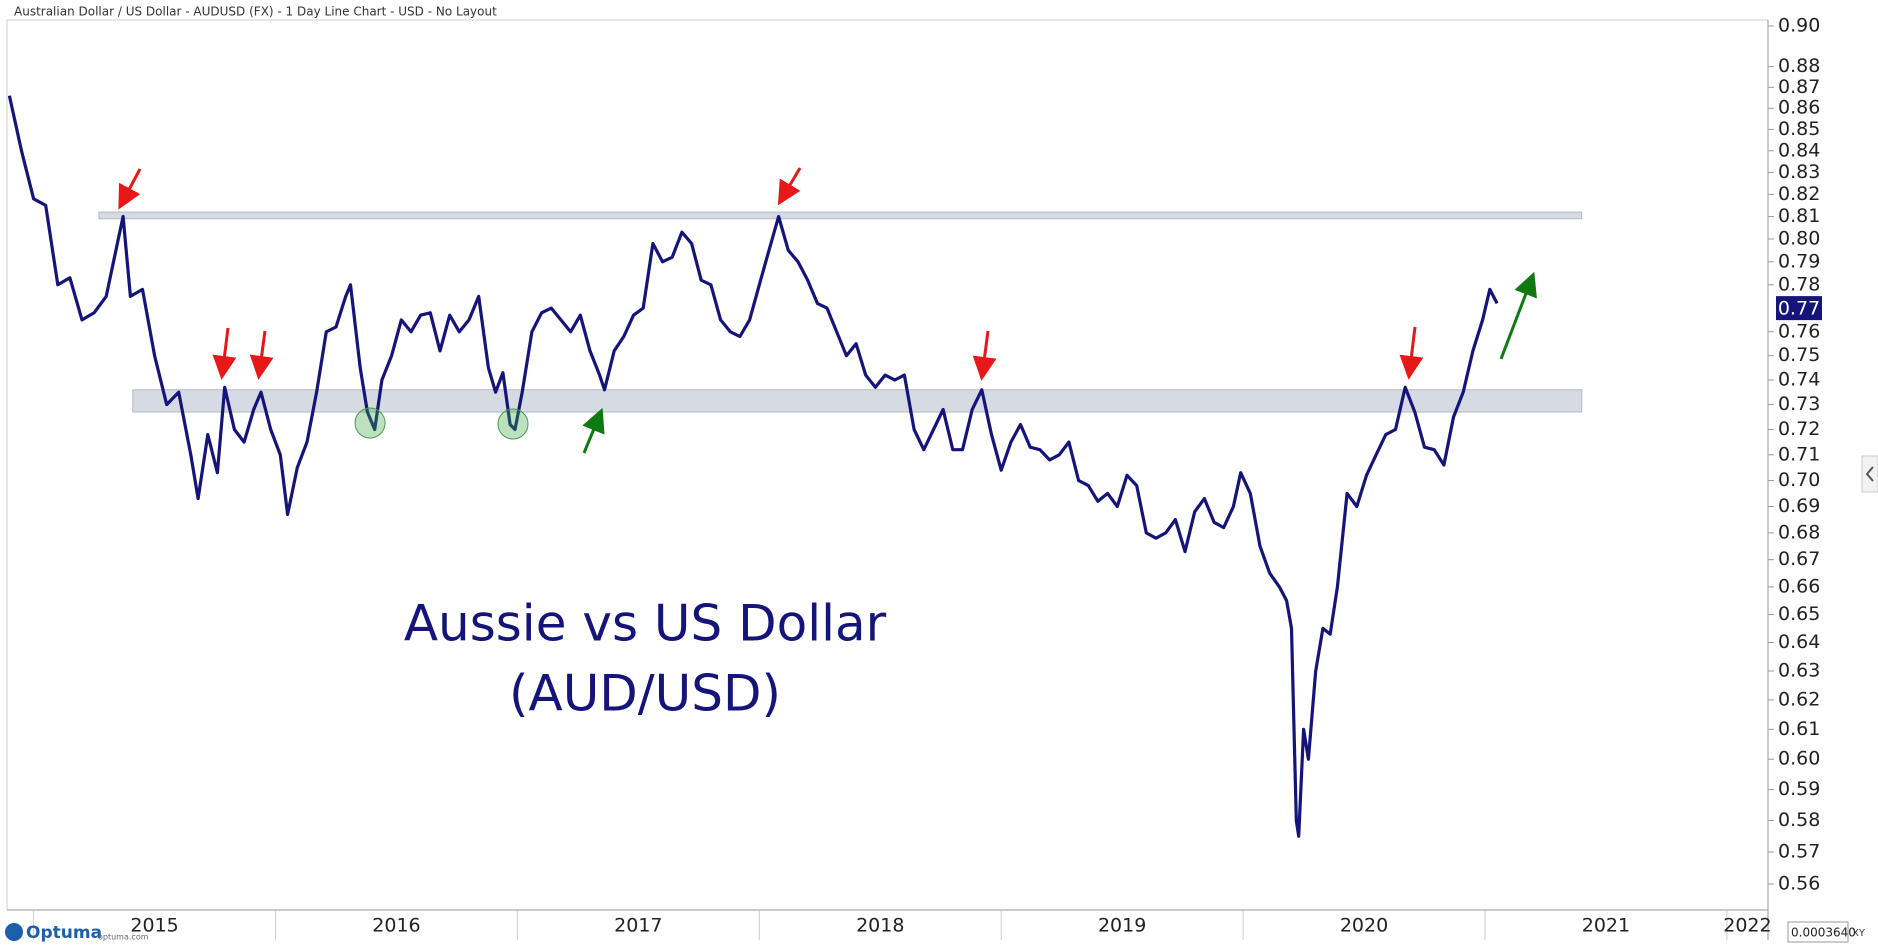  What do you see at coordinates (1799, 532) in the screenshot?
I see `y-tick-label: 0.68` at bounding box center [1799, 532].